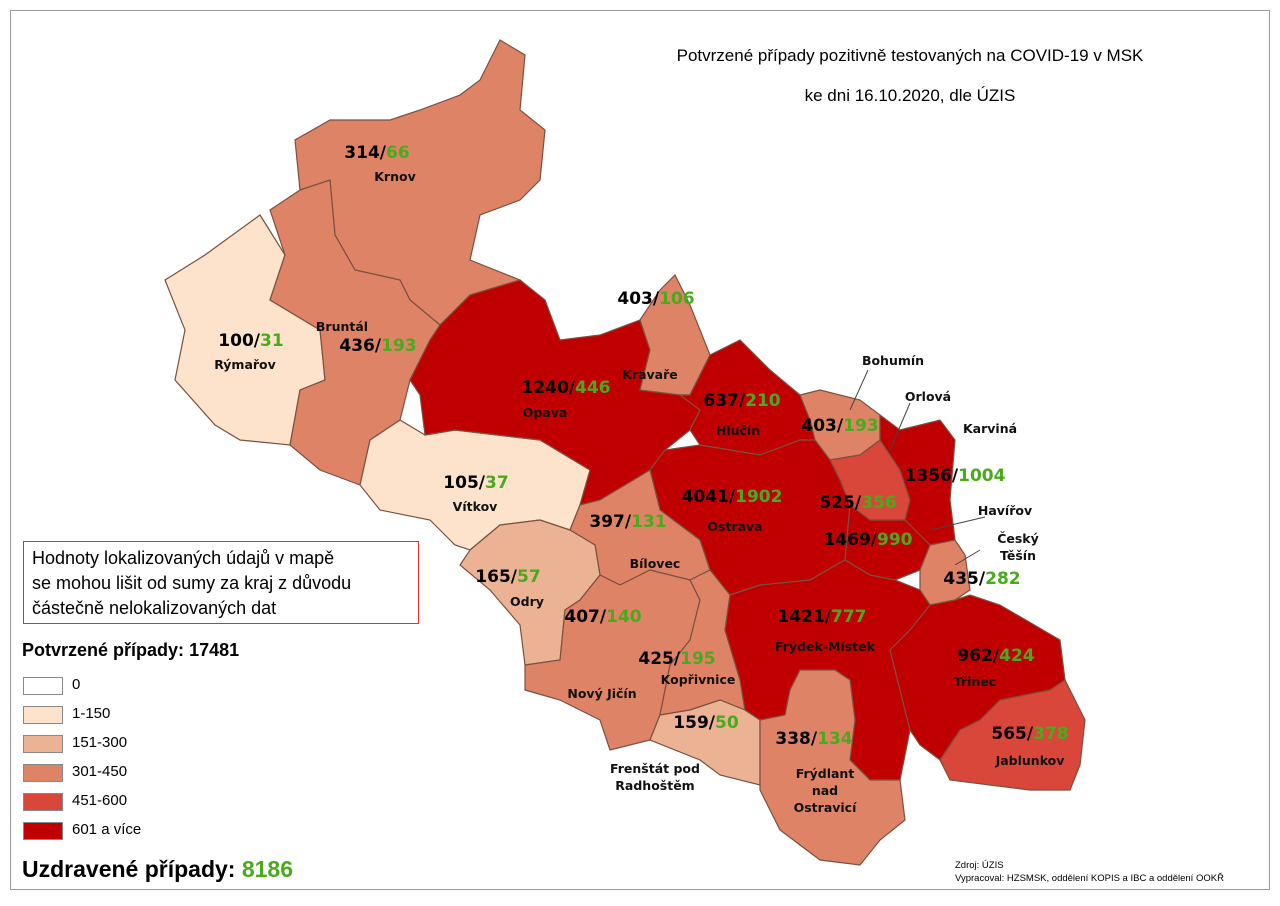  What do you see at coordinates (395, 176) in the screenshot?
I see `district-name: Krnov` at bounding box center [395, 176].